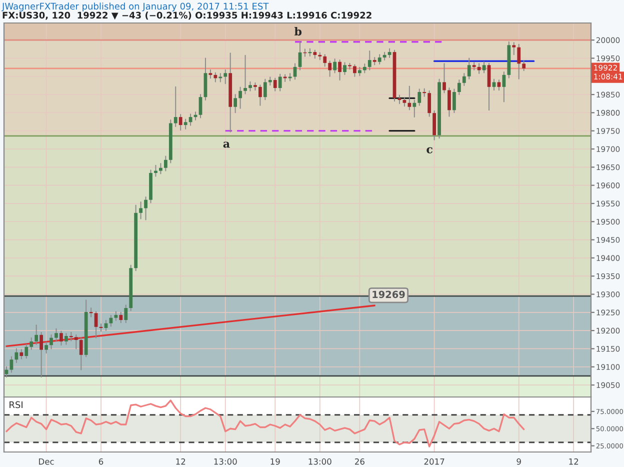 This screenshot has width=624, height=467. I want to click on annotation: c, so click(429, 150).